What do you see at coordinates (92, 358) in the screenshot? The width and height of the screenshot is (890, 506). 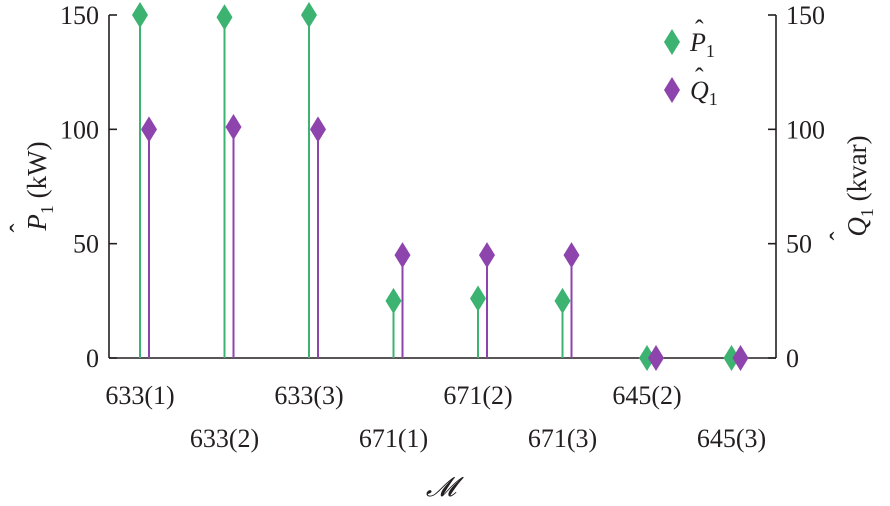 I see `left-tick-label: 0` at bounding box center [92, 358].